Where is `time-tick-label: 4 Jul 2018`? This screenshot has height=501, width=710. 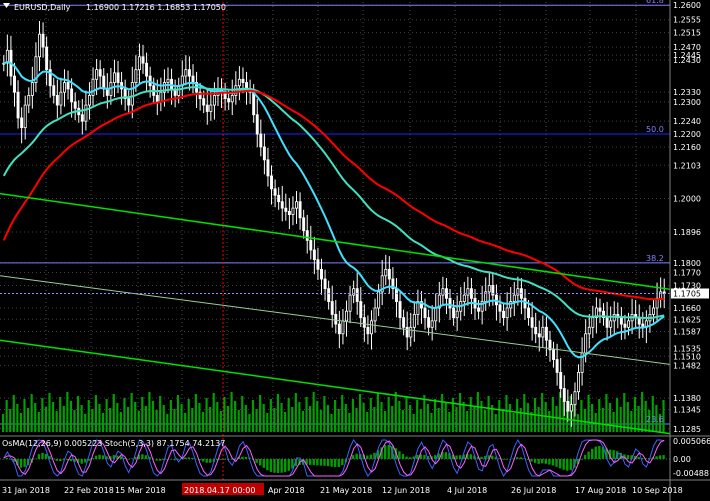
time-tick-label: 4 Jul 2018 is located at coordinates (467, 490).